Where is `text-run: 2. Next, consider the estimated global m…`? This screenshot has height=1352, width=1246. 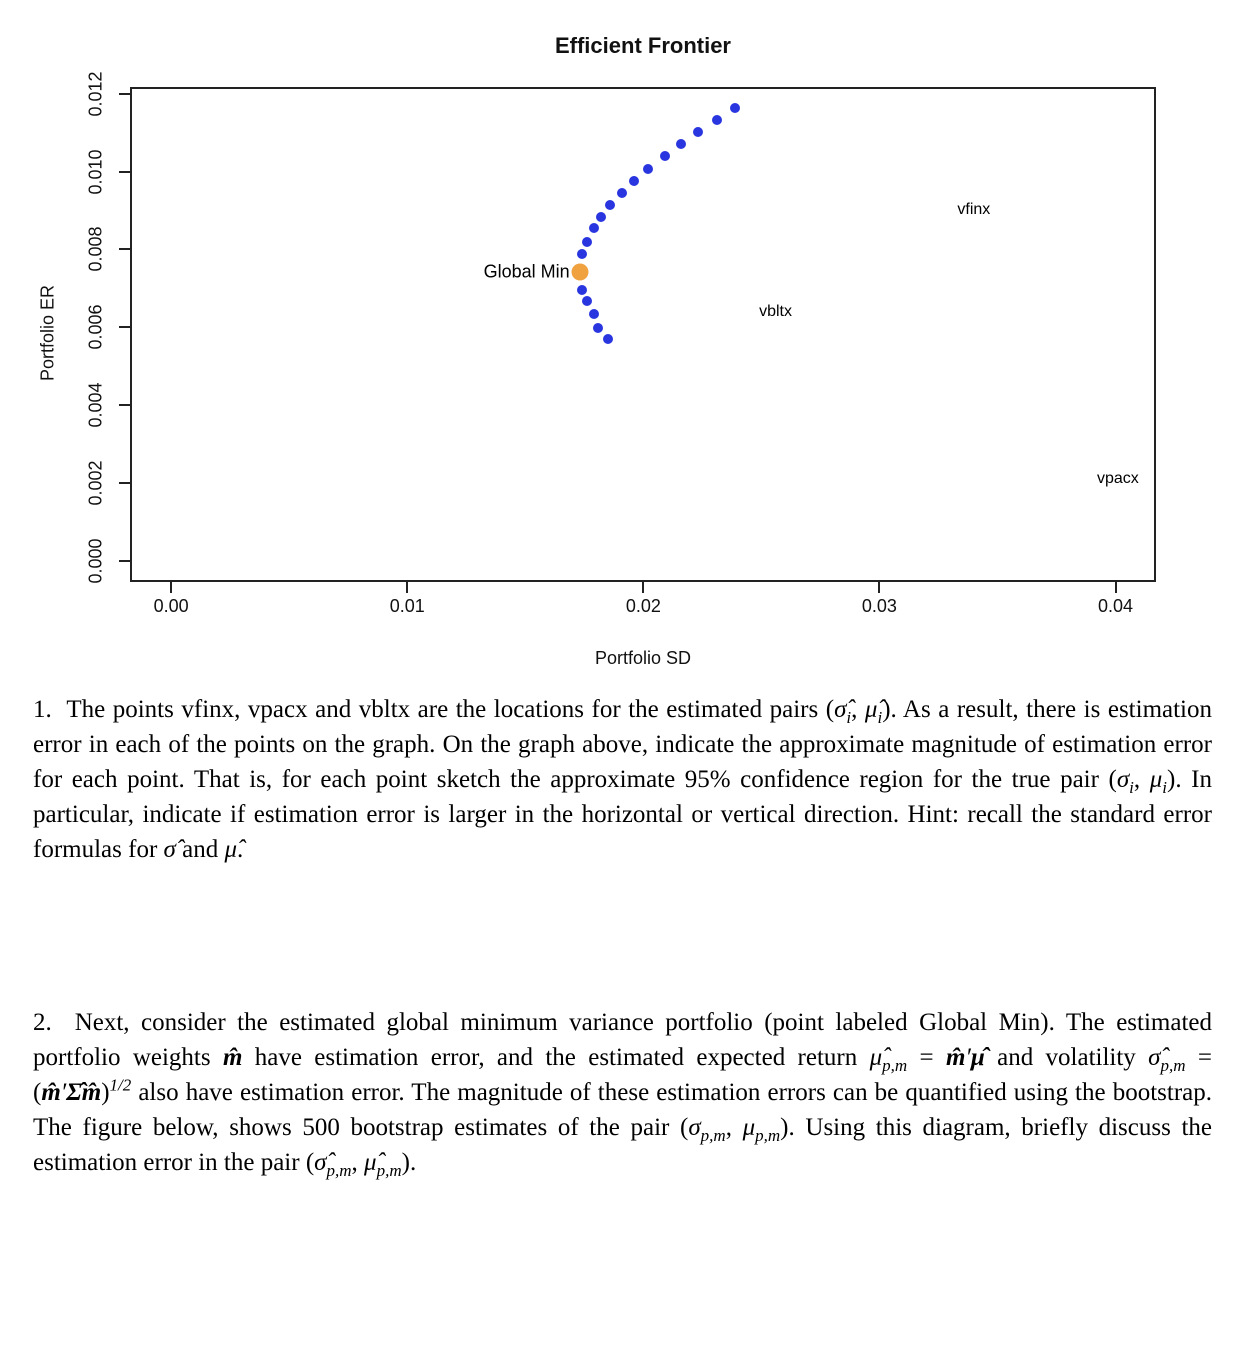
text-run: 2. Next, consider the estimated global m… is located at coordinates (622, 1040).